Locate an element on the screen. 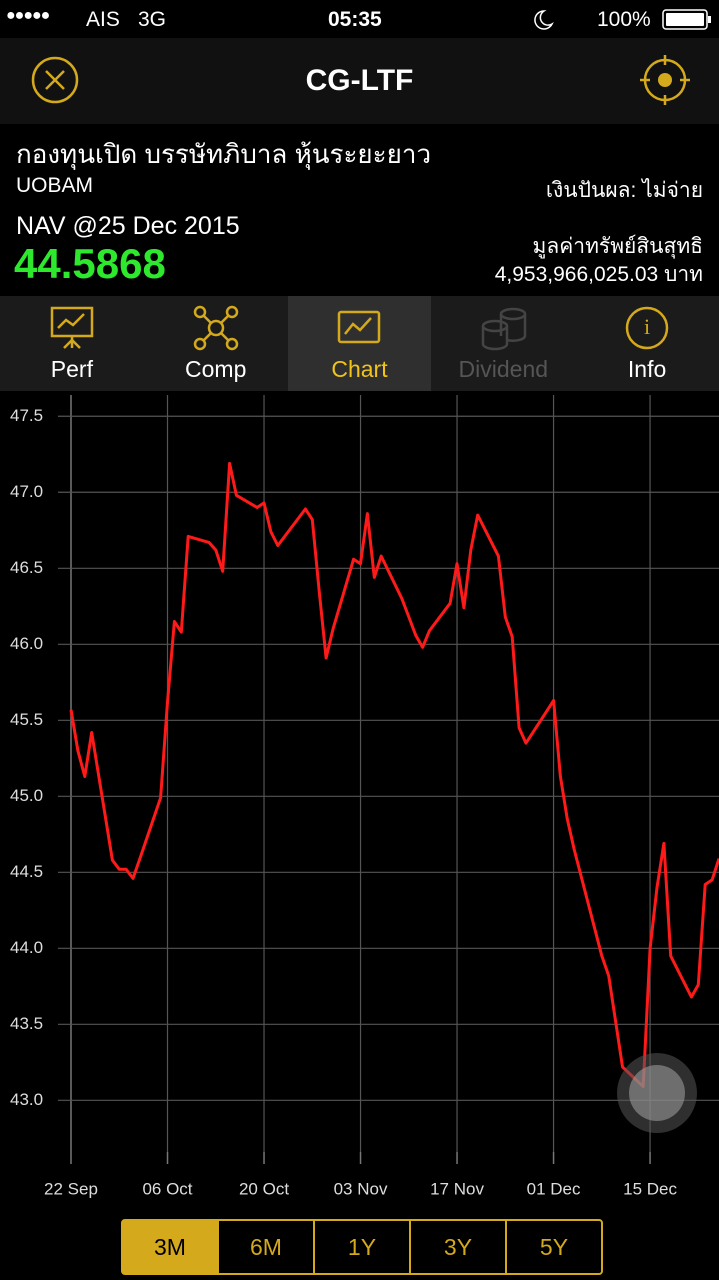  nav-label: NAV @25 Dec 2015 is located at coordinates (128, 226).